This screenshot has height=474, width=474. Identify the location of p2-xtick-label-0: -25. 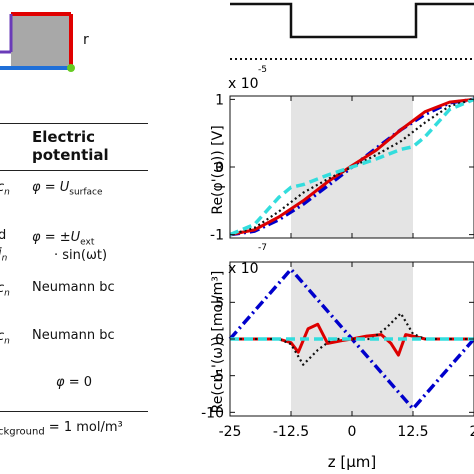
(230, 432).